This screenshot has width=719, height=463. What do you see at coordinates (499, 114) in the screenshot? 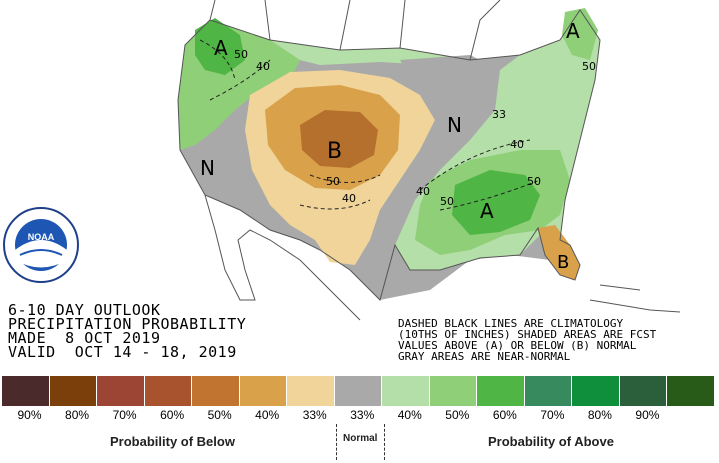
I see `contour-label-33-ne: 33` at bounding box center [499, 114].